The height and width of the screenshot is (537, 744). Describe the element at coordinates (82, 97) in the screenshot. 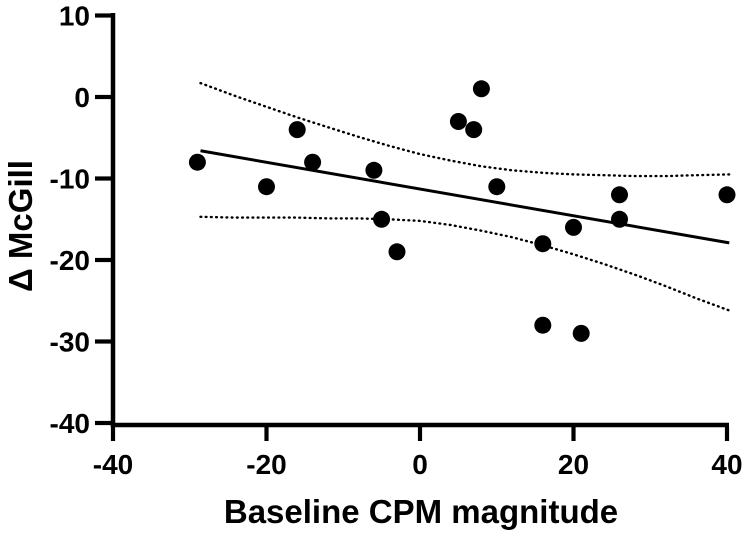

I see `y-tick-label: 0` at that location.